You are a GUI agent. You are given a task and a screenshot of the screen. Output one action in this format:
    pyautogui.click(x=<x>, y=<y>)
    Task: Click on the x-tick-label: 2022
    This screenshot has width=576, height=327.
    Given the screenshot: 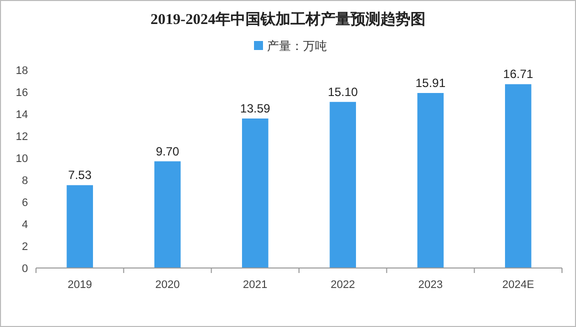 What is the action you would take?
    pyautogui.click(x=343, y=285)
    